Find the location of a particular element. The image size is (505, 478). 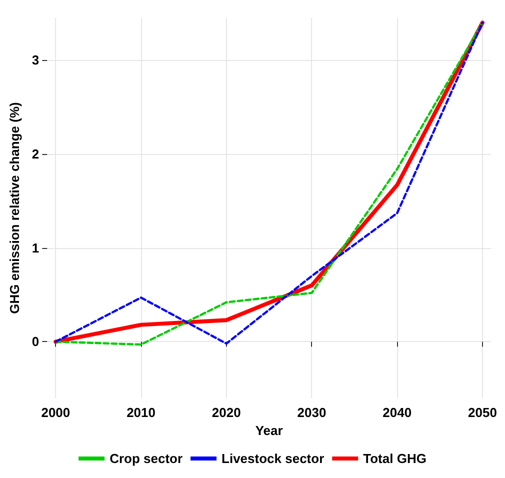

x-tick-label: 2010 is located at coordinates (141, 412).